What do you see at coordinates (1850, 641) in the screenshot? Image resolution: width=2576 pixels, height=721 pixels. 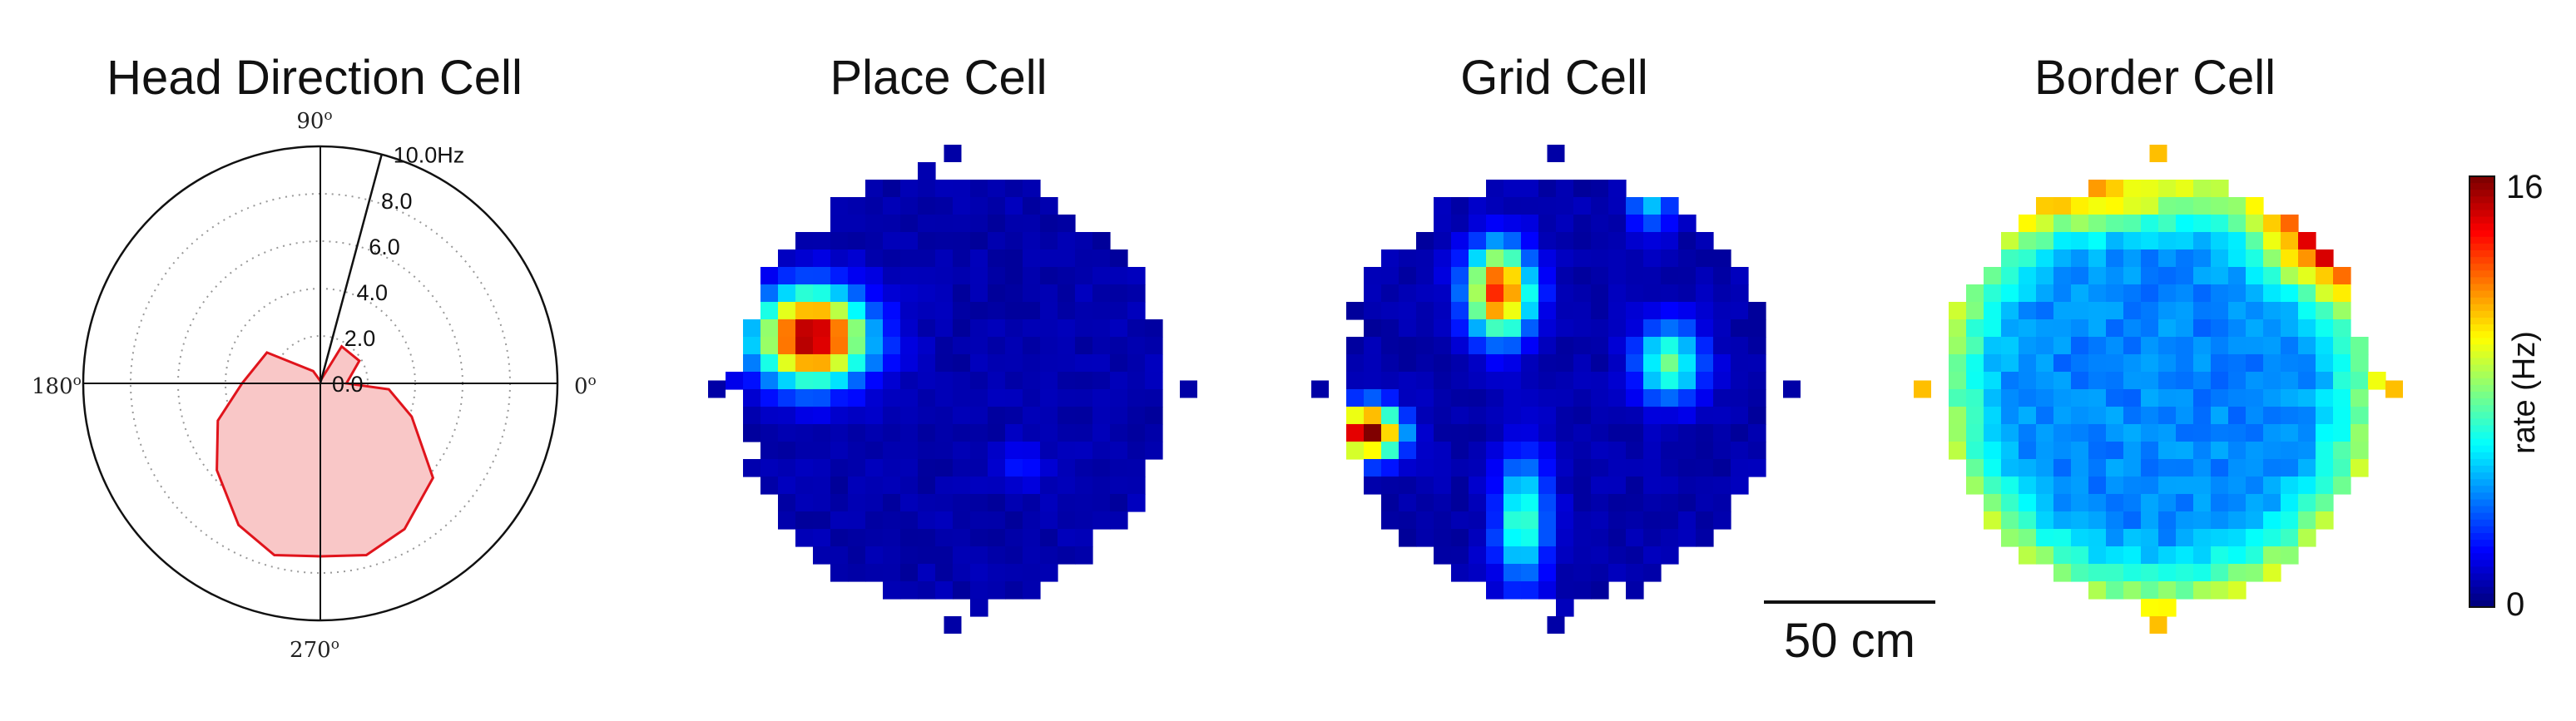 I see `scale-bar-label: 50 cm` at bounding box center [1850, 641].